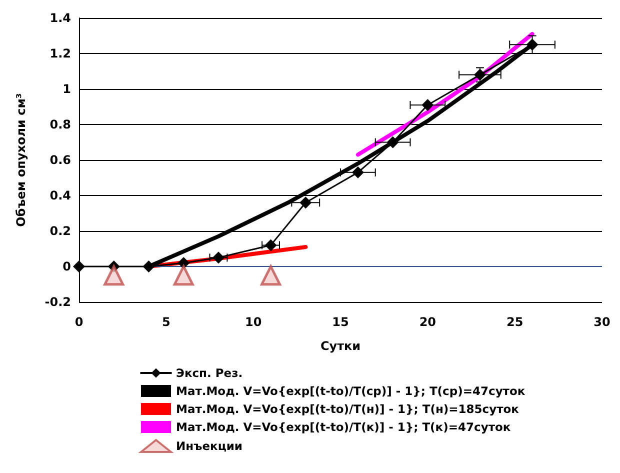  Describe the element at coordinates (57, 302) in the screenshot. I see `y-tick-label: -0.2` at that location.